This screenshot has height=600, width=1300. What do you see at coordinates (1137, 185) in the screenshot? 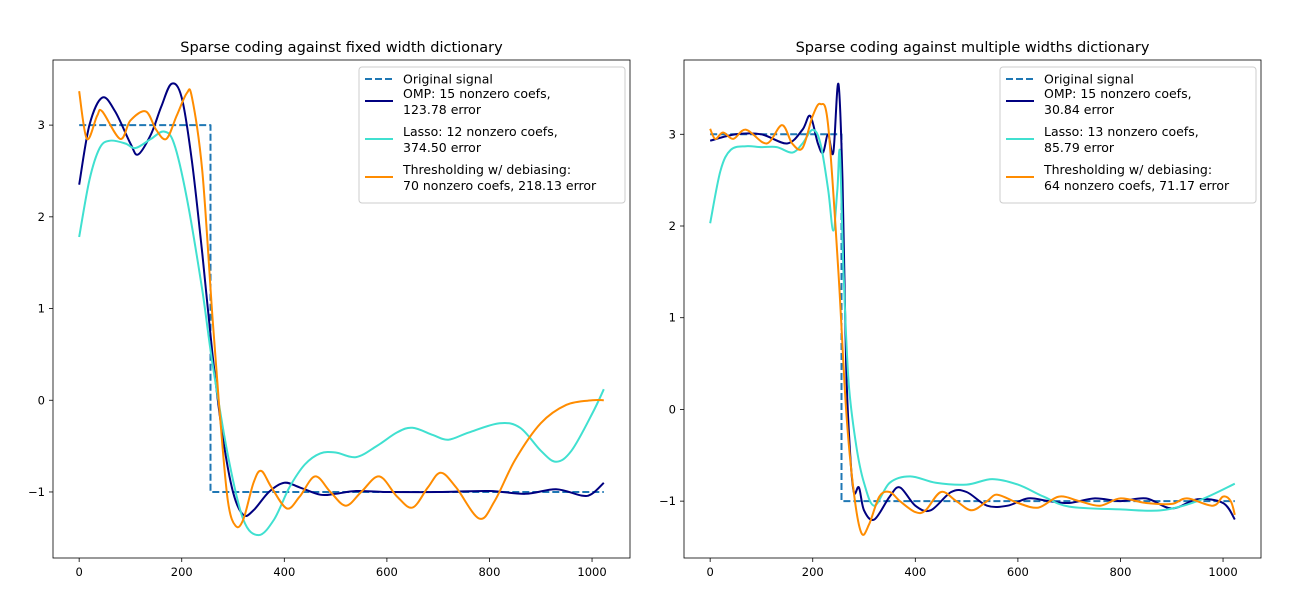
I see `legend-label-line: 64 nonzero coefs, 71.17 error` at bounding box center [1137, 185].